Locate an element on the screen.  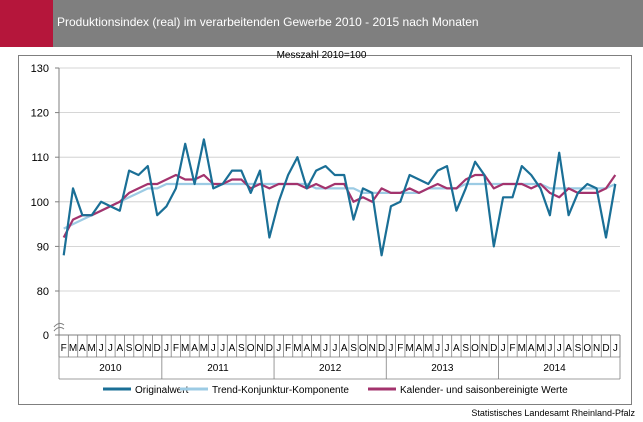
title-bar is located at coordinates (321, 23).